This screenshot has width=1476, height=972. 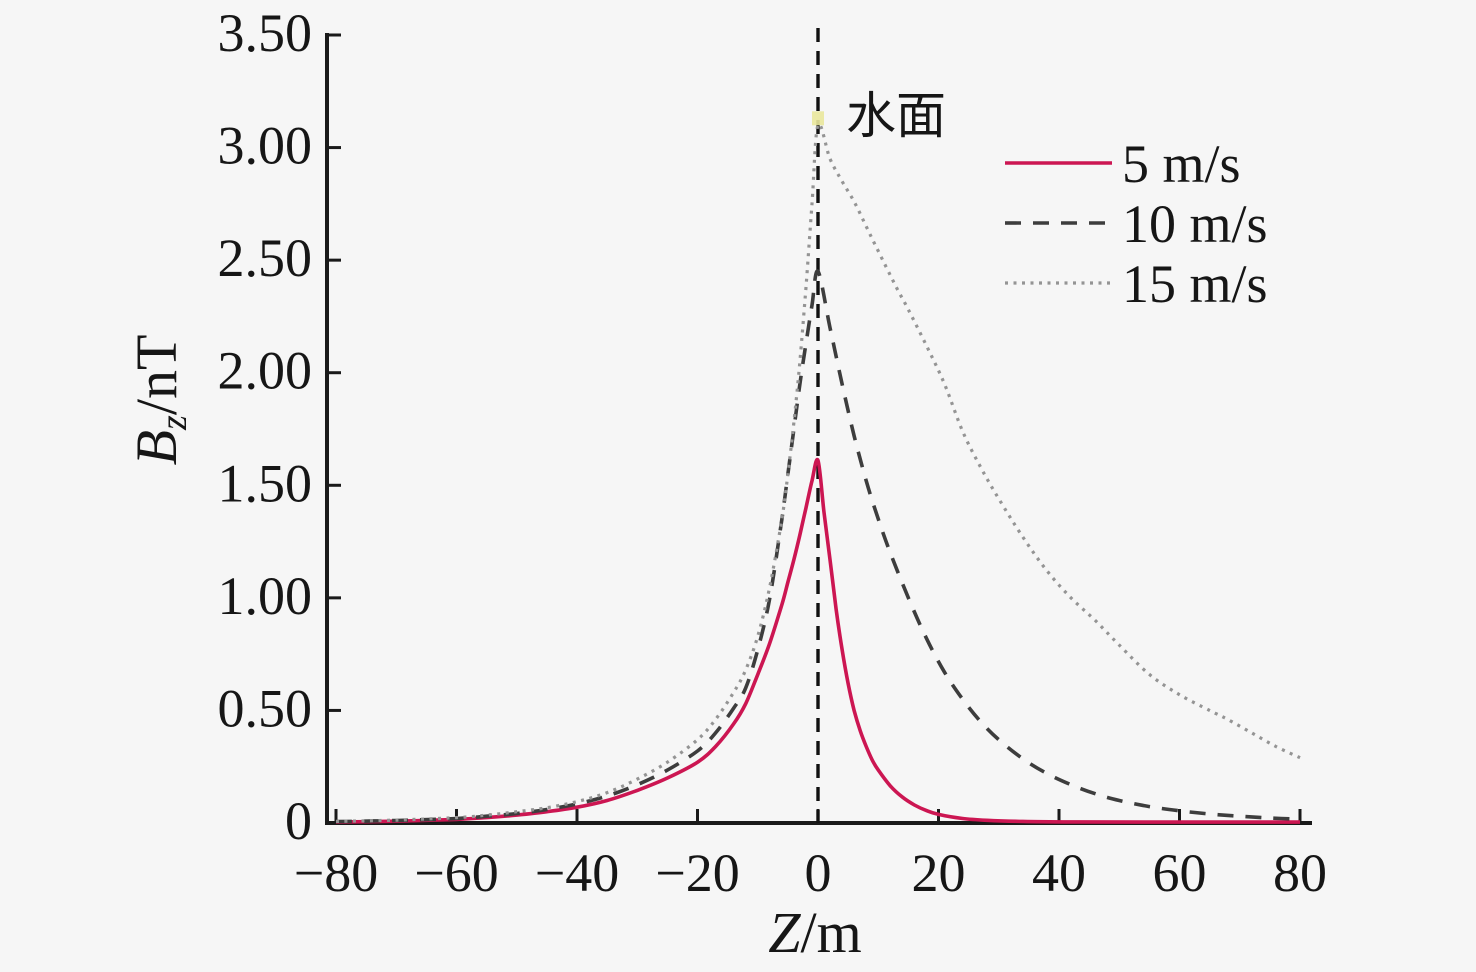 What do you see at coordinates (1195, 224) in the screenshot?
I see `legend-label: 10 m/s` at bounding box center [1195, 224].